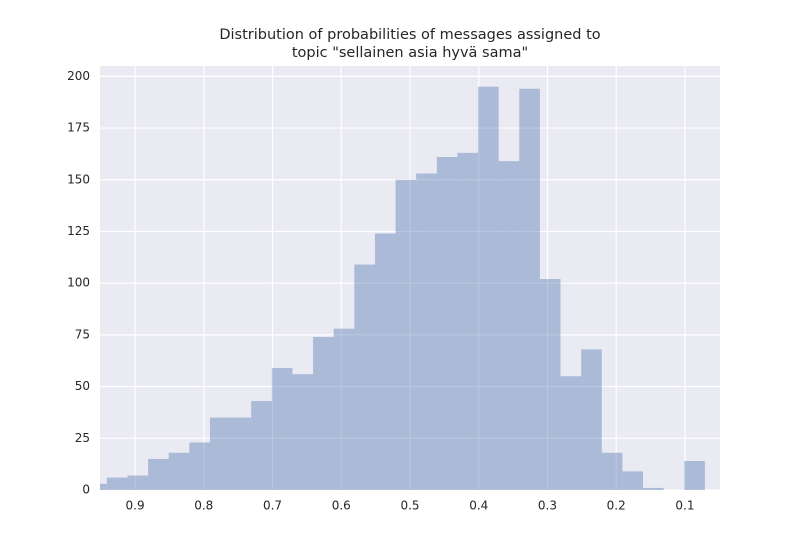 This screenshot has width=800, height=554. What do you see at coordinates (616, 506) in the screenshot?
I see `x-tick-label: 0.2` at bounding box center [616, 506].